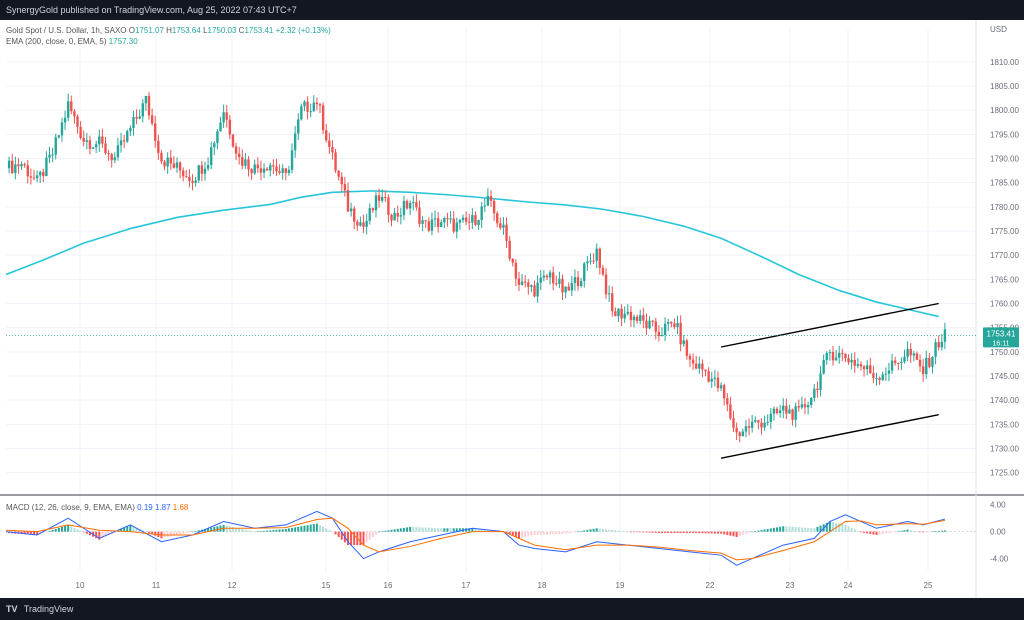 The width and height of the screenshot is (1024, 620). I want to click on y-tick-label: 1750.00, so click(1004, 352).